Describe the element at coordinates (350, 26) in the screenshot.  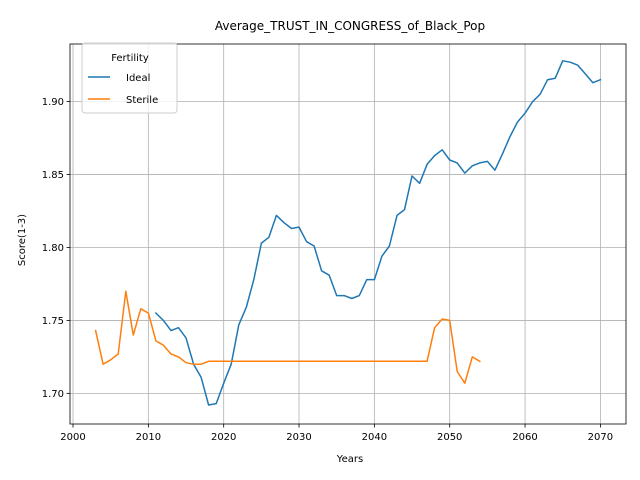
I see `chart-title: Average_TRUST_IN_CONGRESS_of_Black_Pop` at that location.